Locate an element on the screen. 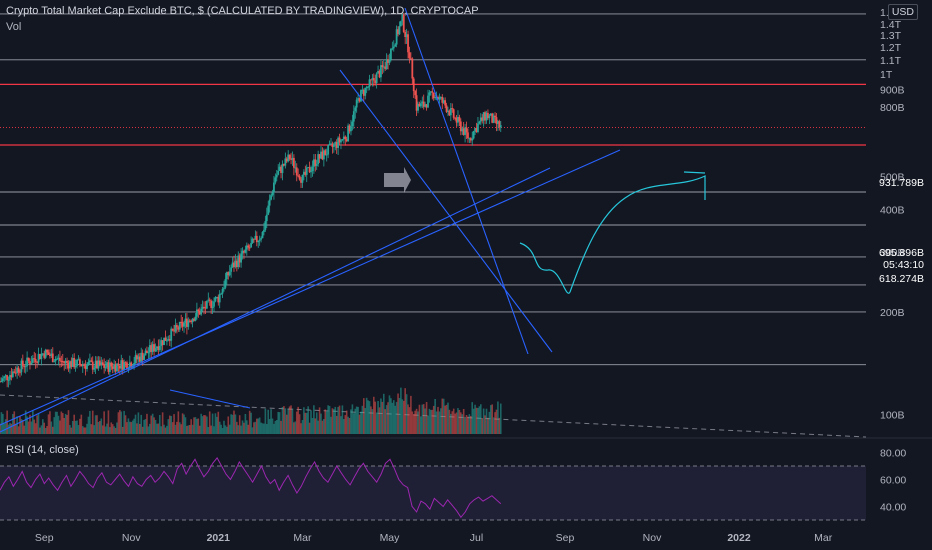  price-badge-countdown: 05:43:10 is located at coordinates (903, 265).